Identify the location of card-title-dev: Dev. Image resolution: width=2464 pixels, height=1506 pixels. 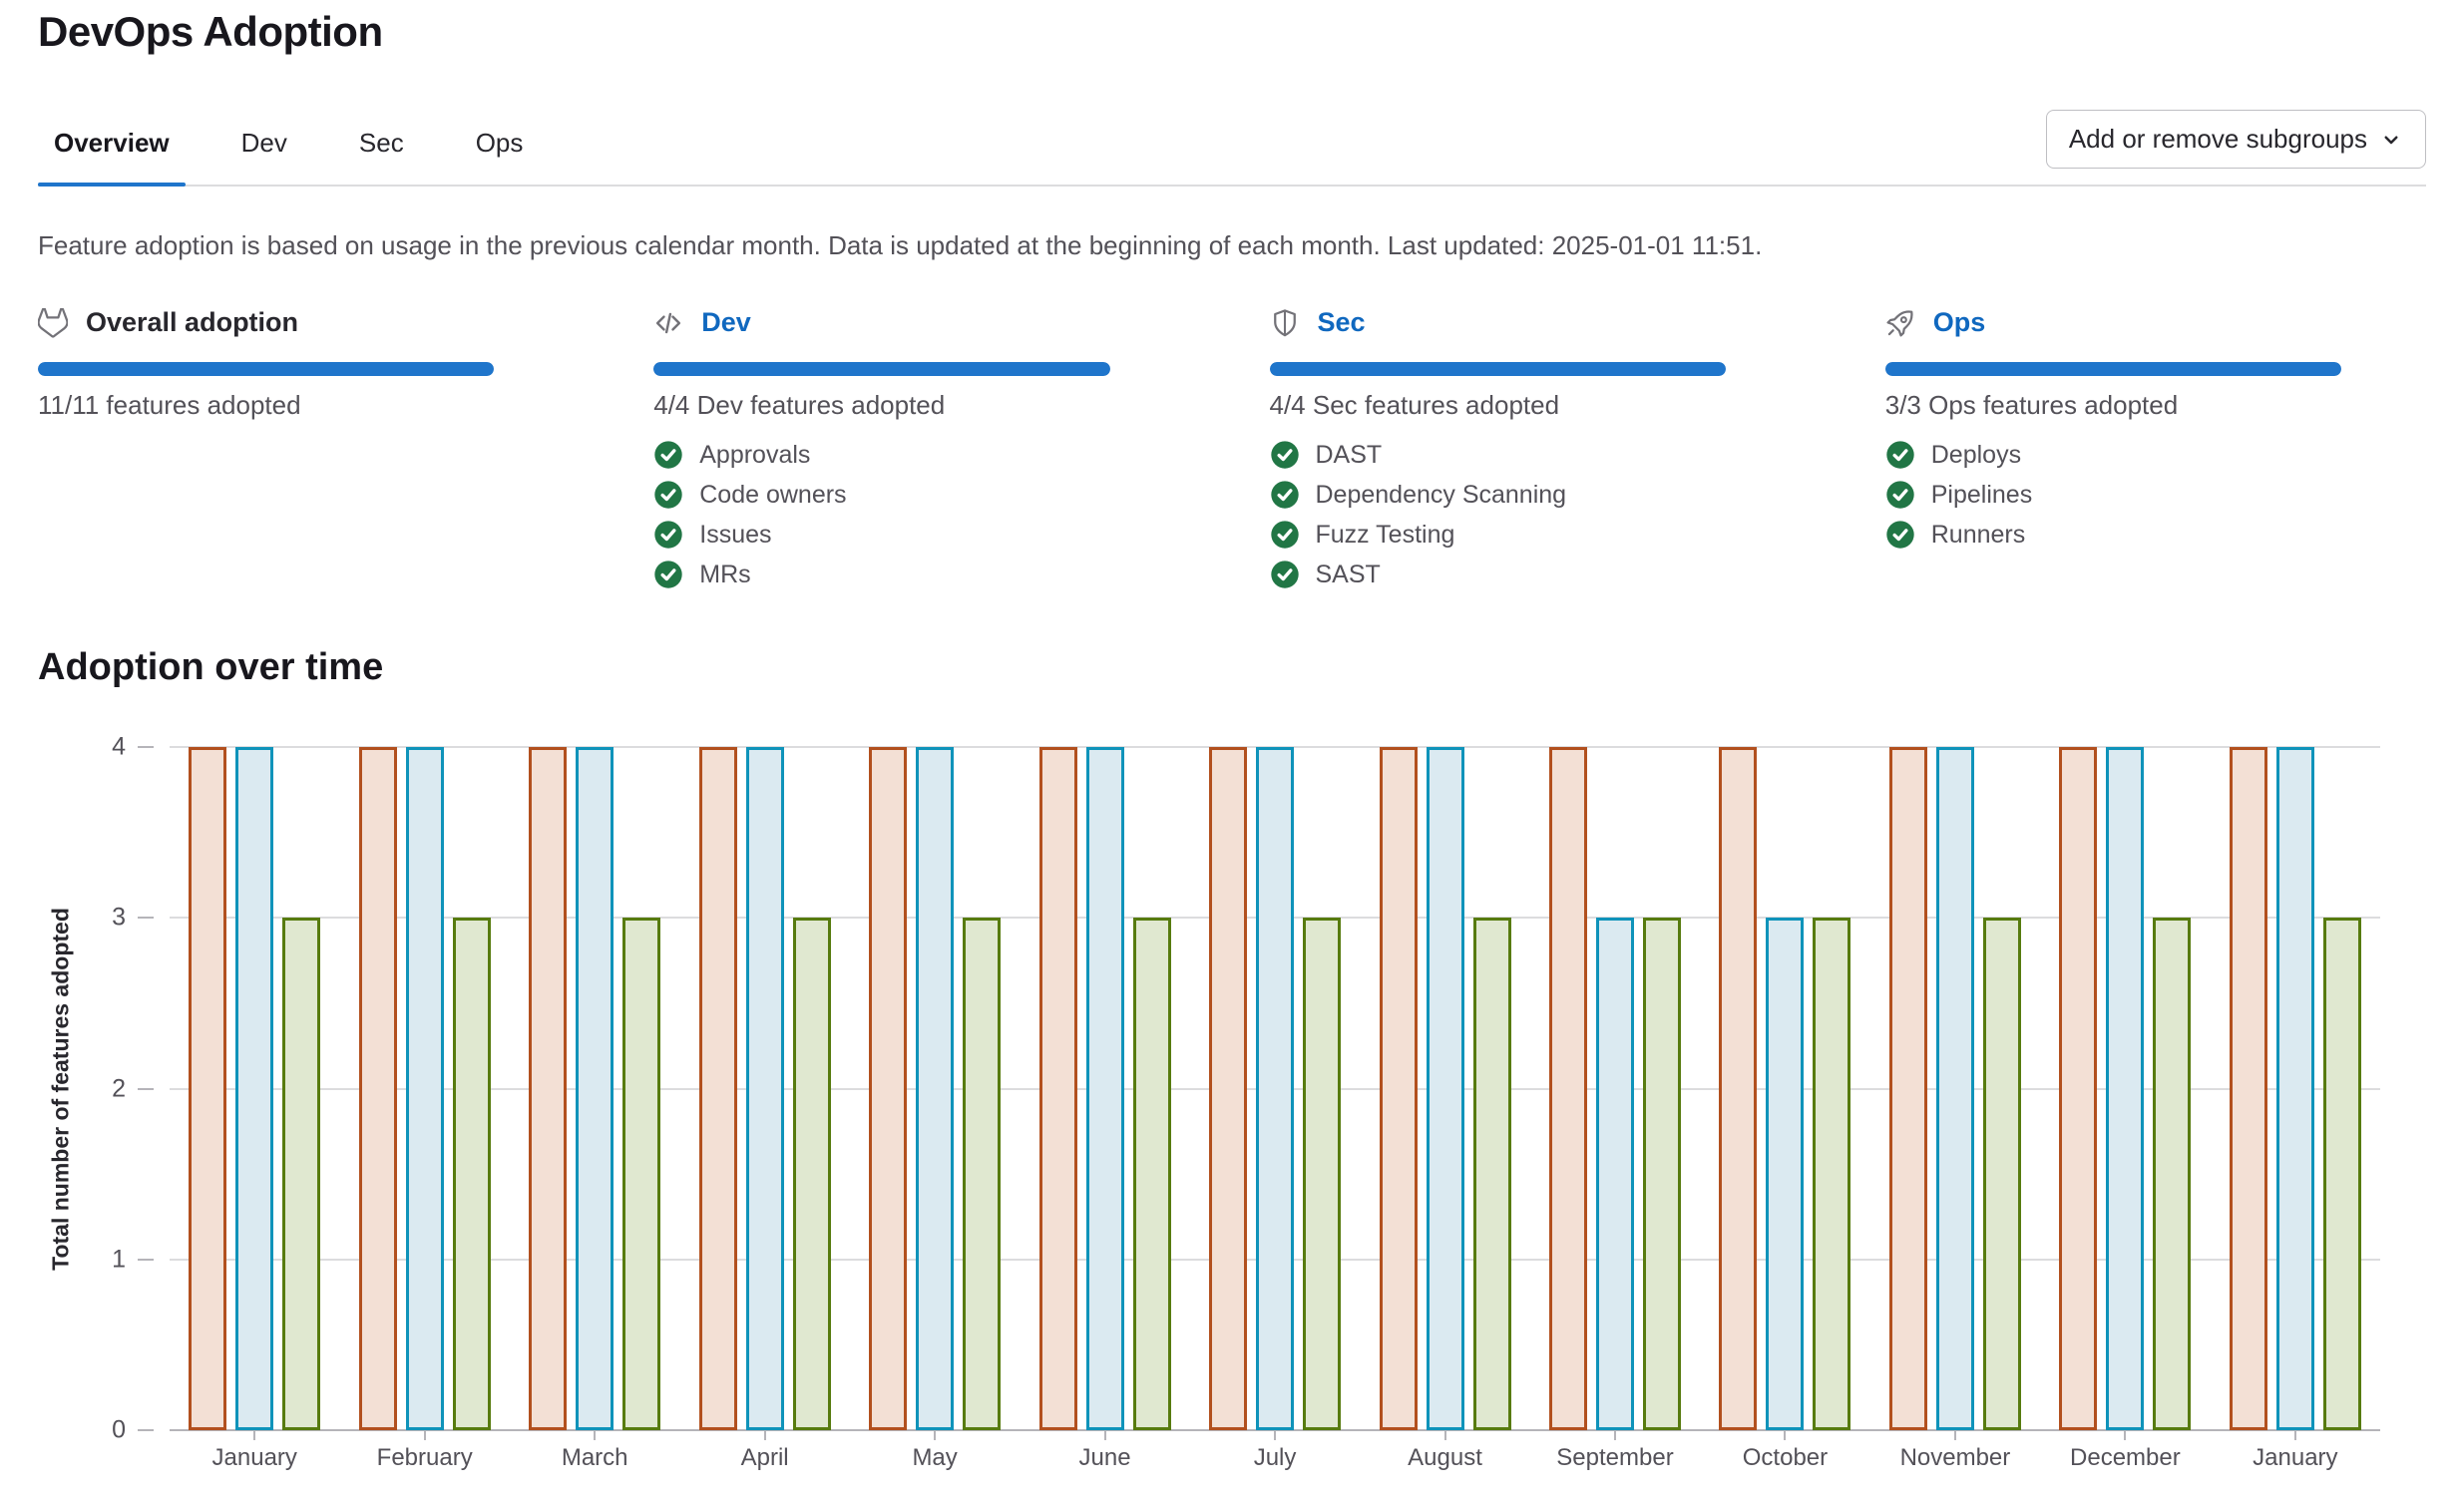
(726, 322).